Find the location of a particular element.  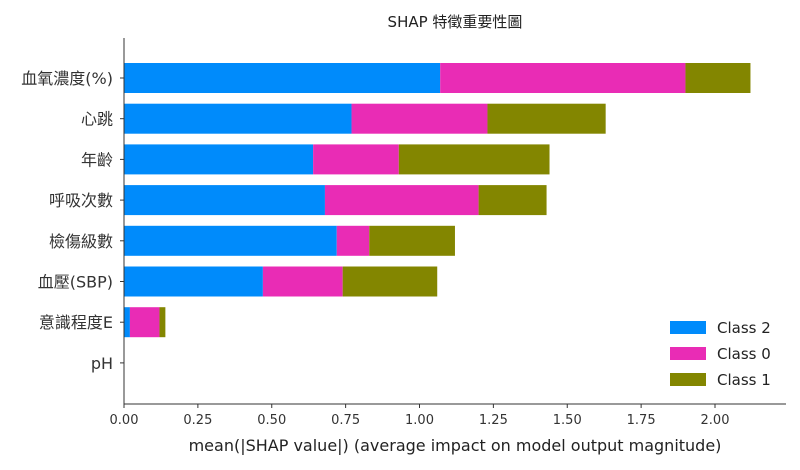

x-tick-label: 0.75 is located at coordinates (345, 420).